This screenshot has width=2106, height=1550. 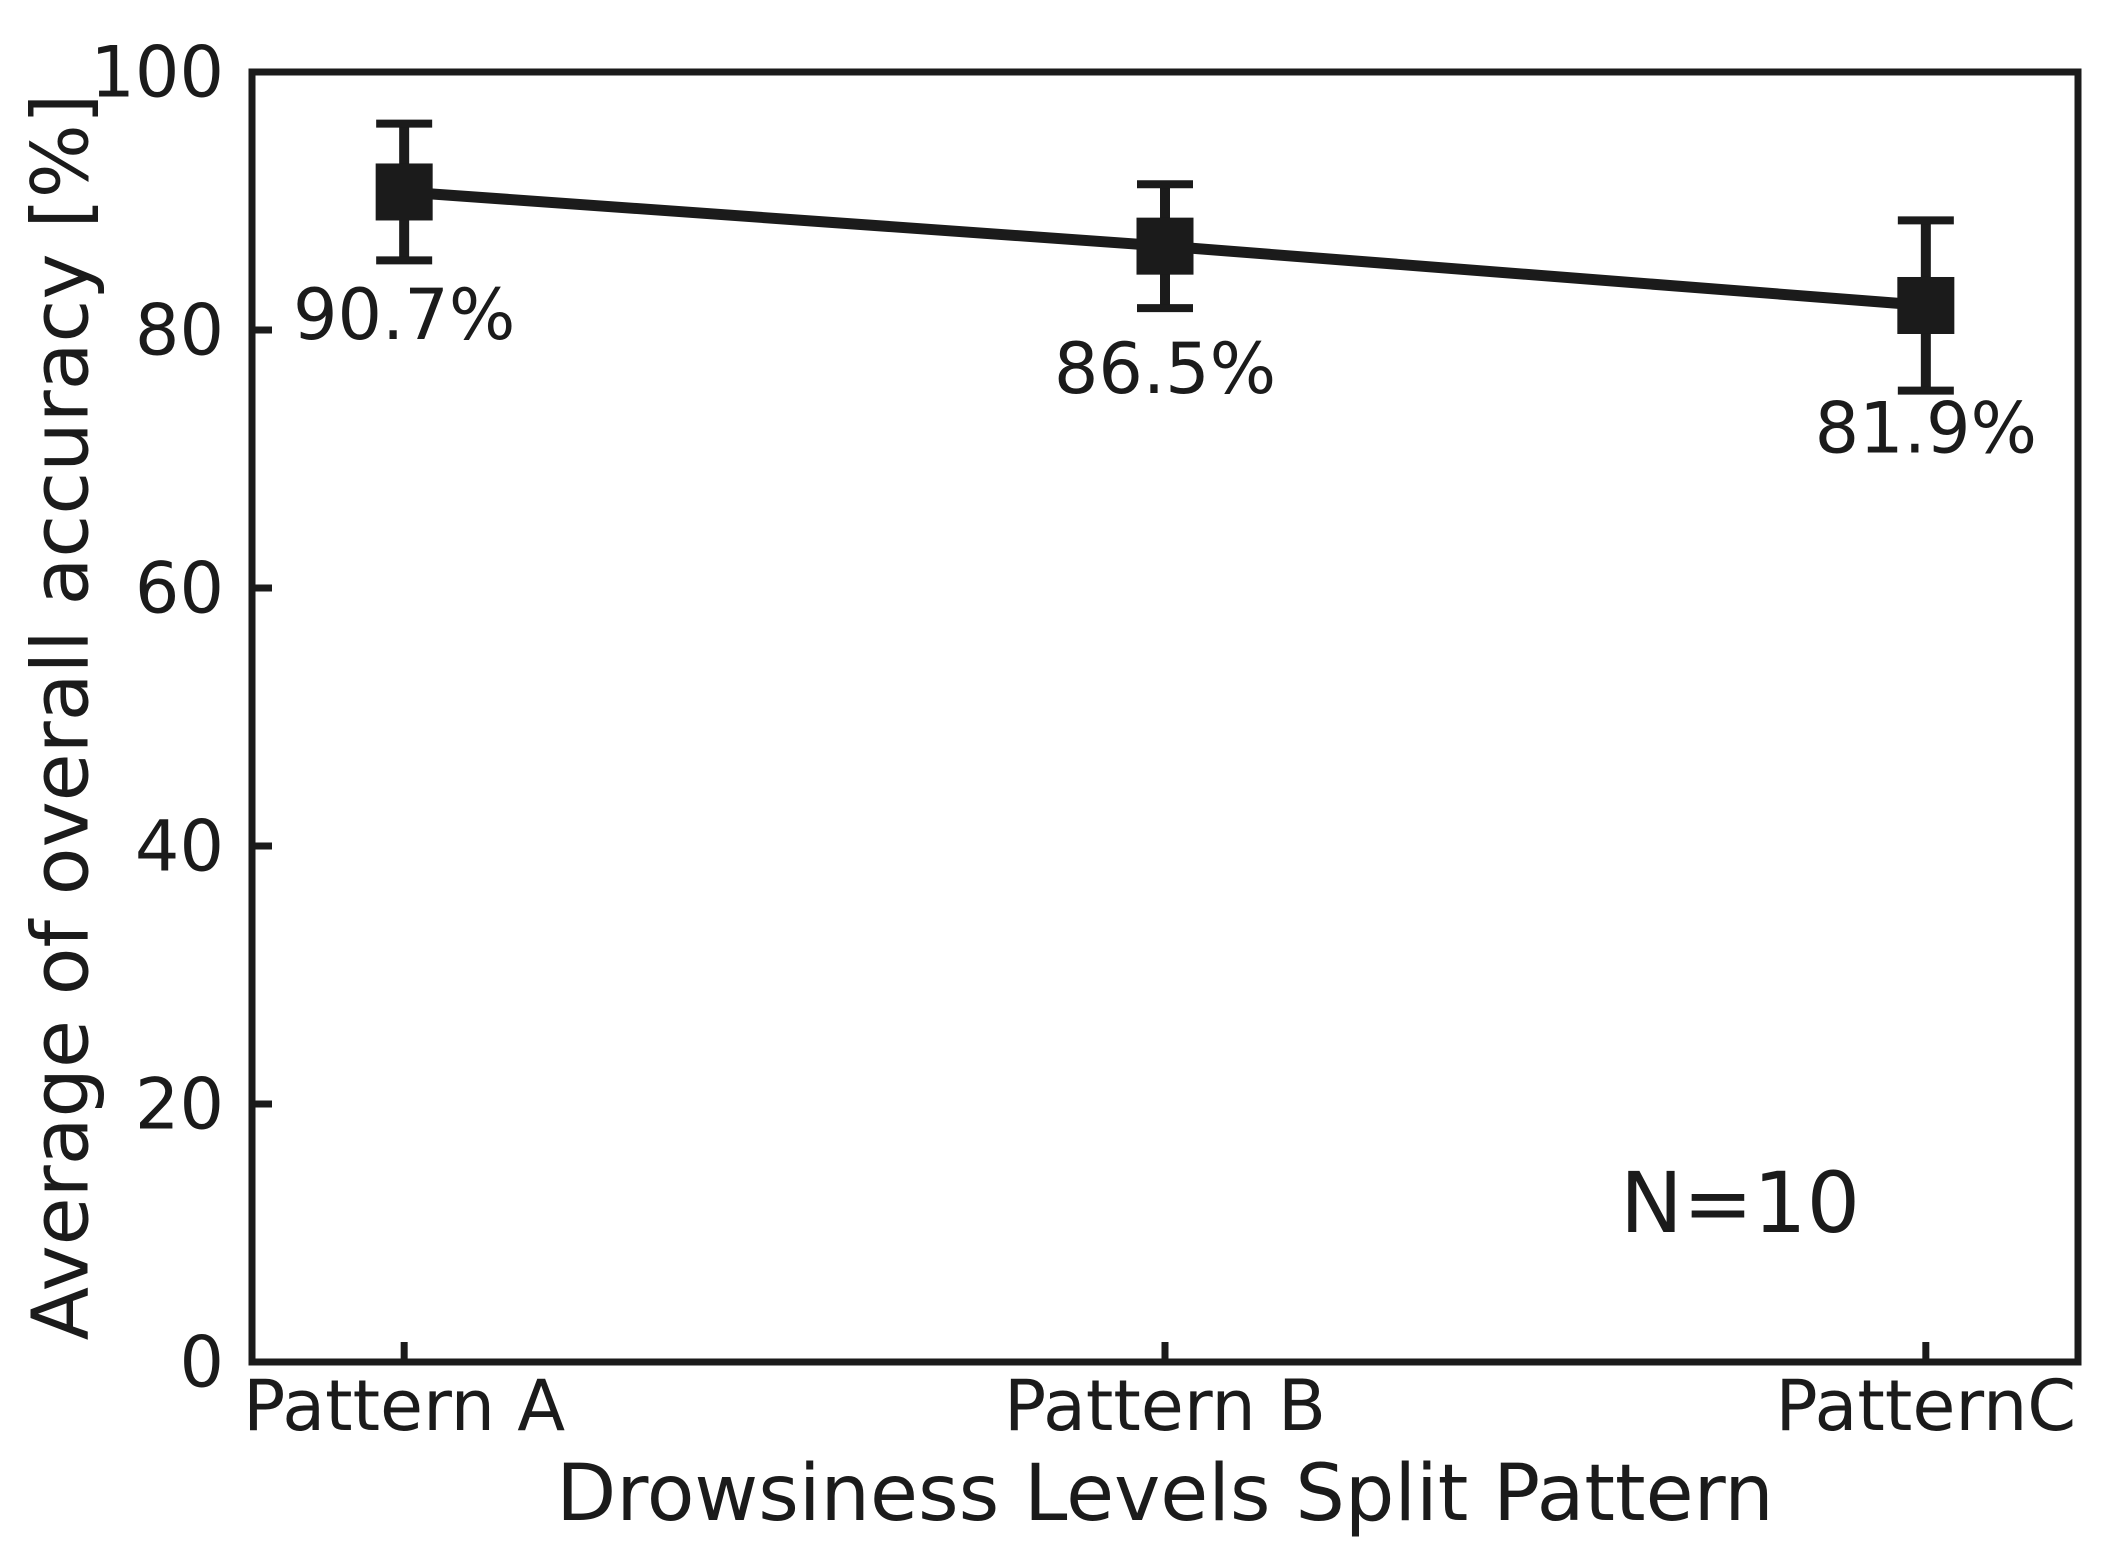 What do you see at coordinates (201, 1363) in the screenshot?
I see `y-tick-label: 0` at bounding box center [201, 1363].